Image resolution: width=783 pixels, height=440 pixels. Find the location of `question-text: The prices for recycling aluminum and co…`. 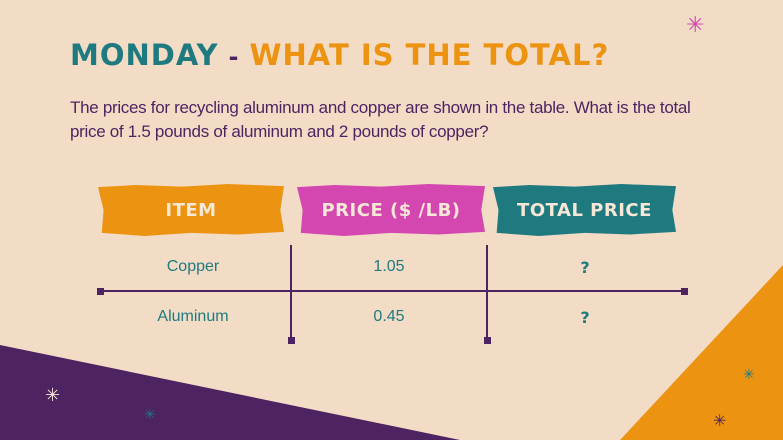

question-text: The prices for recycling aluminum and co… is located at coordinates (380, 119).